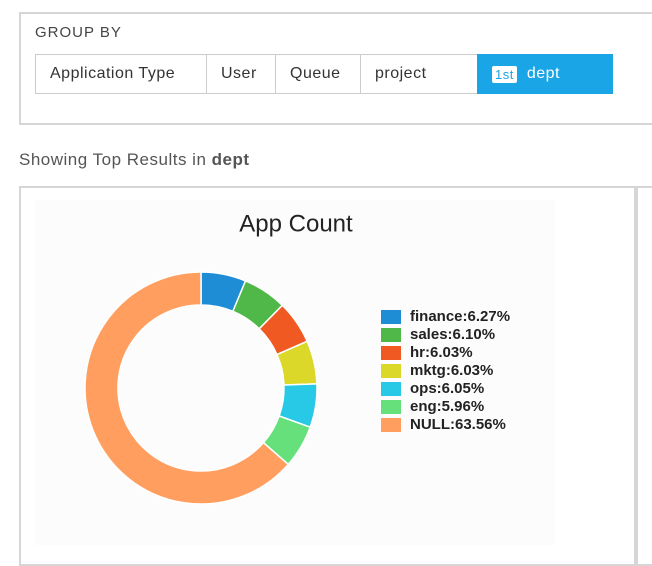 This screenshot has height=566, width=652. I want to click on legend-label: sales:6.10%, so click(452, 334).